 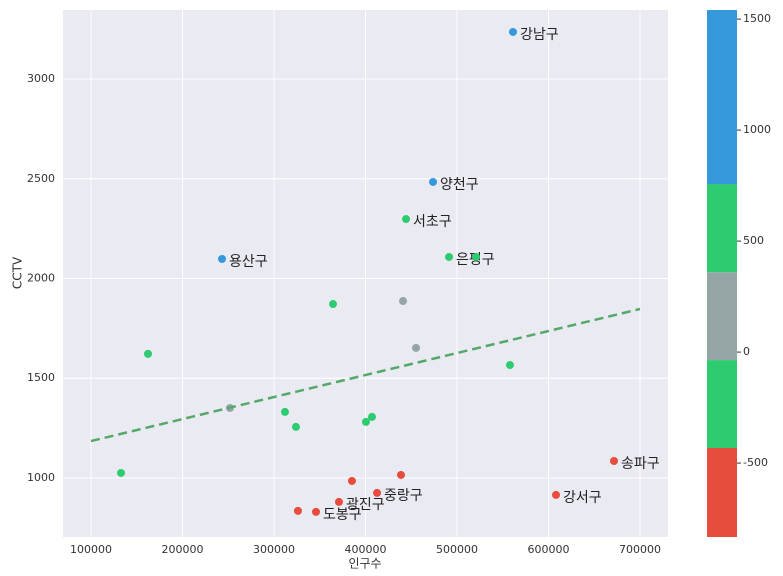 I want to click on point-label: 강서구, so click(x=582, y=498).